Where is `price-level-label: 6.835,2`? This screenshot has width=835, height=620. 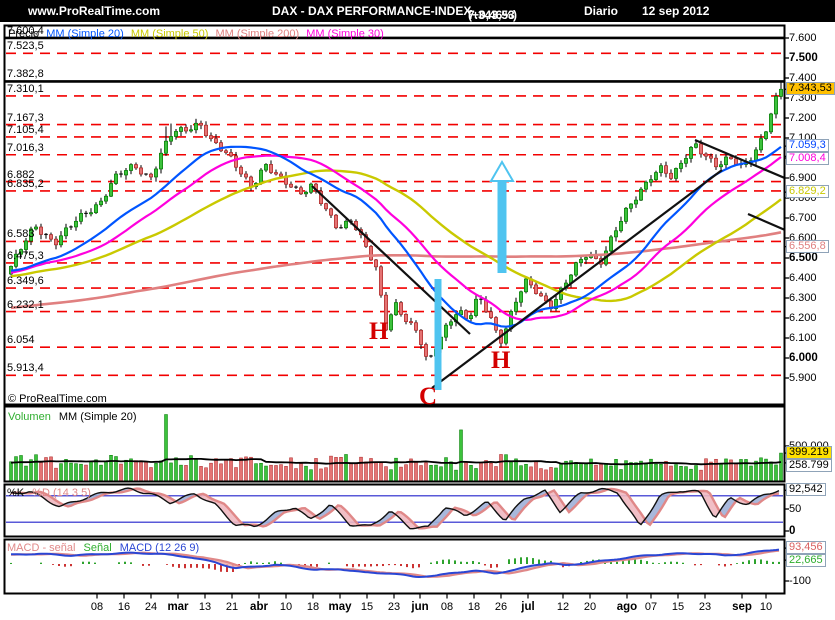 price-level-label: 6.835,2 is located at coordinates (25, 183).